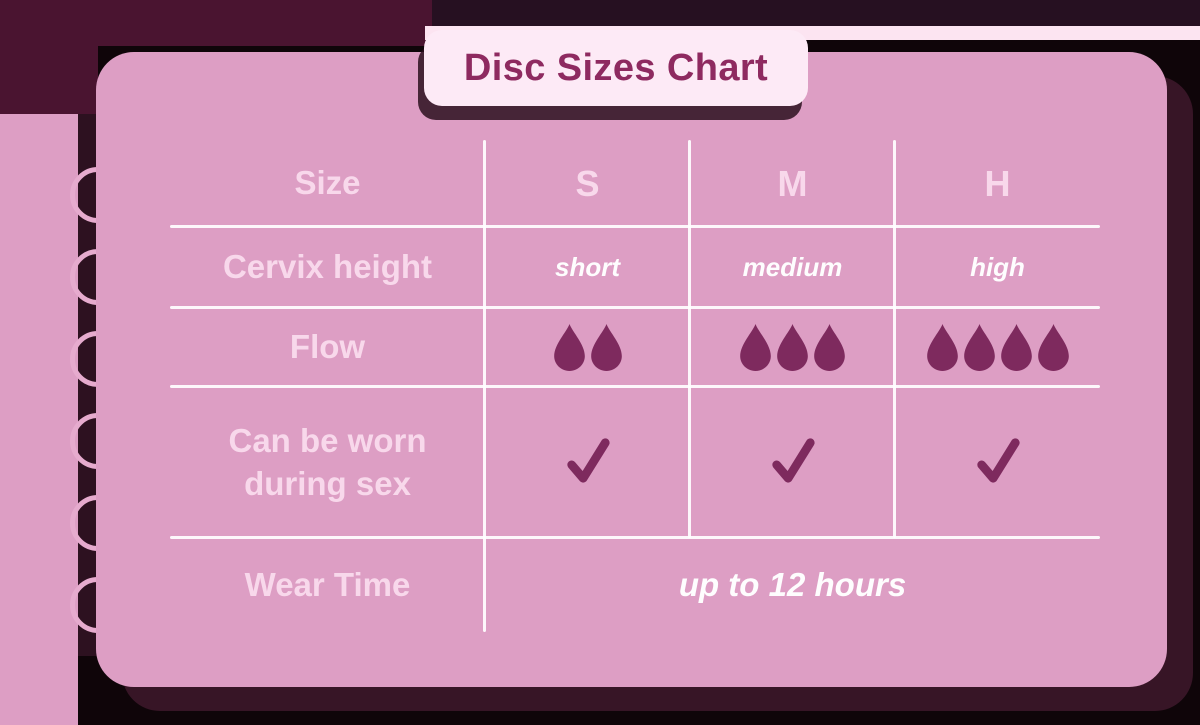 This screenshot has height=725, width=1200. I want to click on flow-label-cell: Flow, so click(327, 347).